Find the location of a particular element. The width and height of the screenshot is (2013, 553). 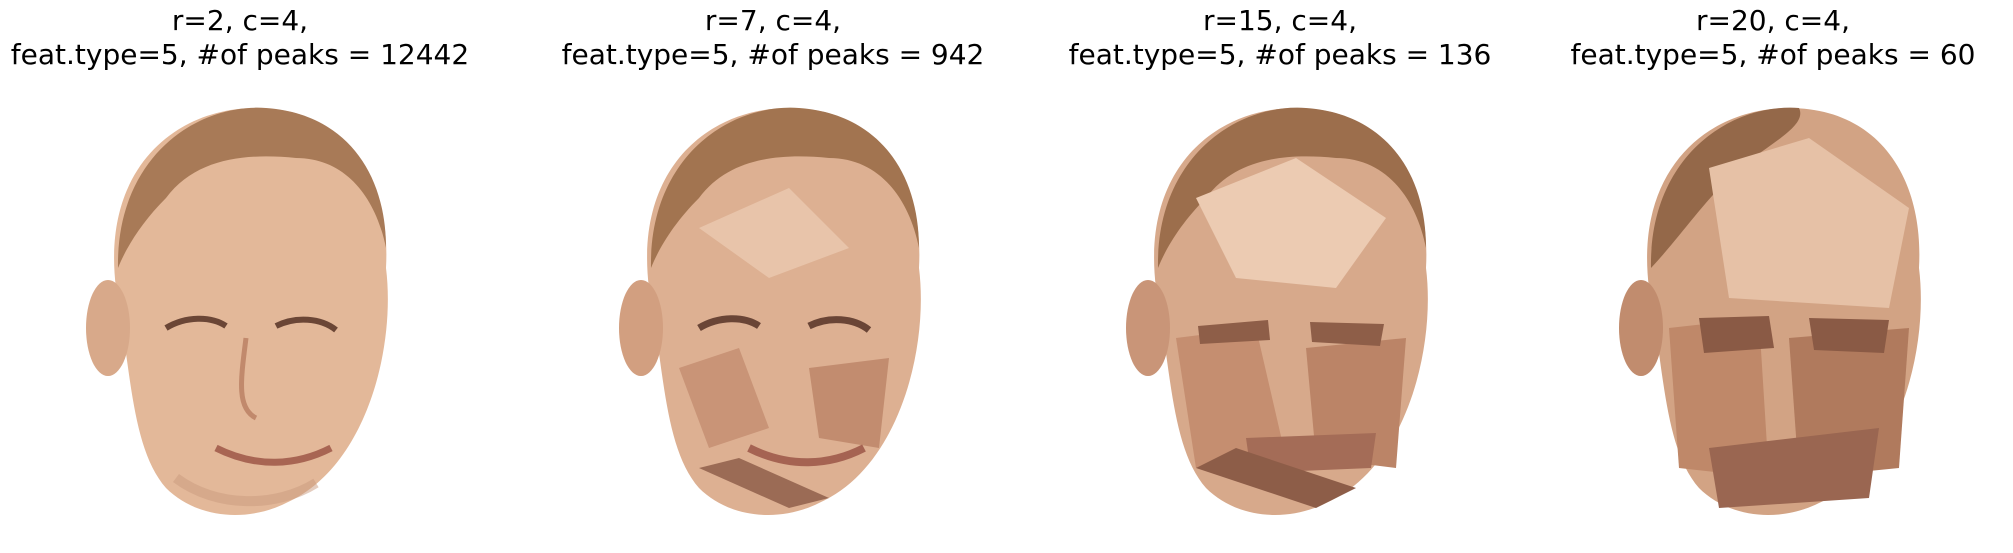

title-line-2: feat.type=5, #of peaks = 60 is located at coordinates (1773, 54).